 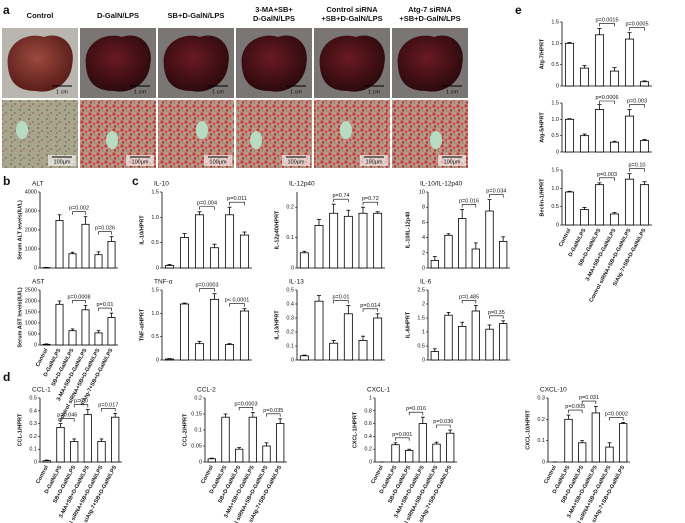 What do you see at coordinates (31, 290) in the screenshot?
I see `y-tick-label: 2500` at bounding box center [31, 290].